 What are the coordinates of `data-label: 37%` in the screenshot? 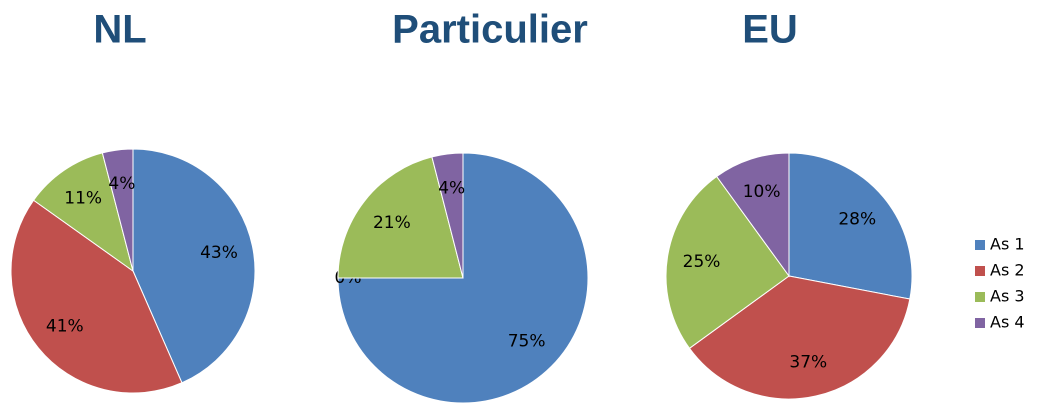 It's located at (808, 362).